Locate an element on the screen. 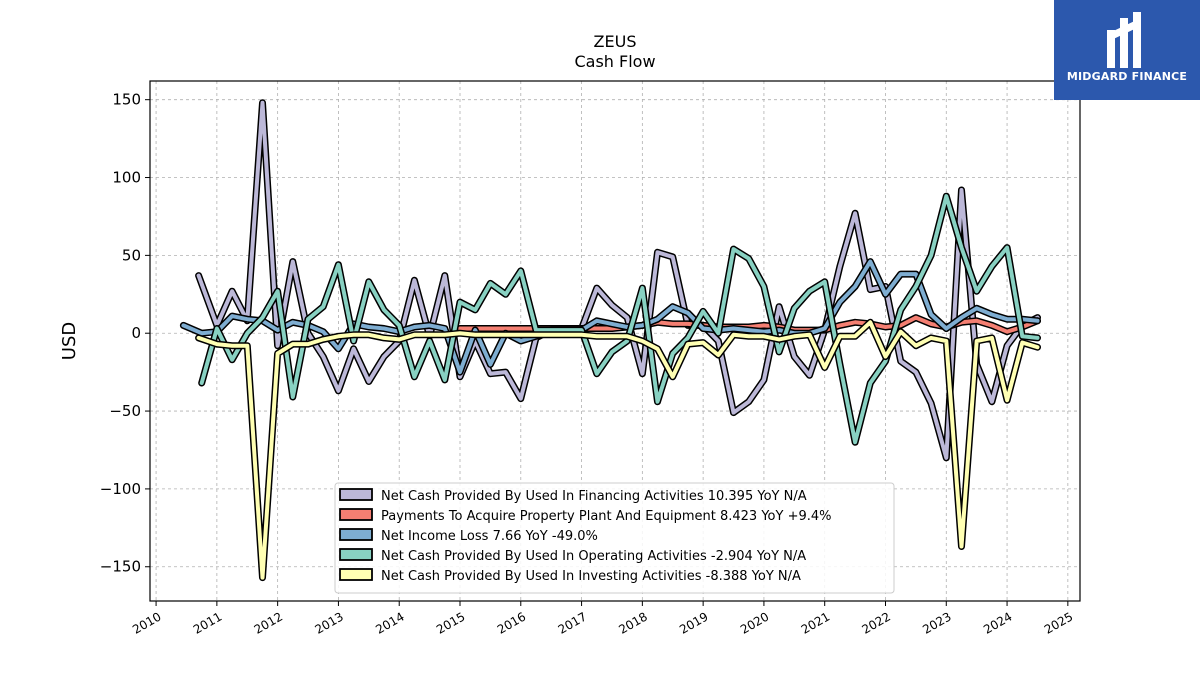 The height and width of the screenshot is (675, 1200). x-tick-label: 2023 is located at coordinates (936, 622).